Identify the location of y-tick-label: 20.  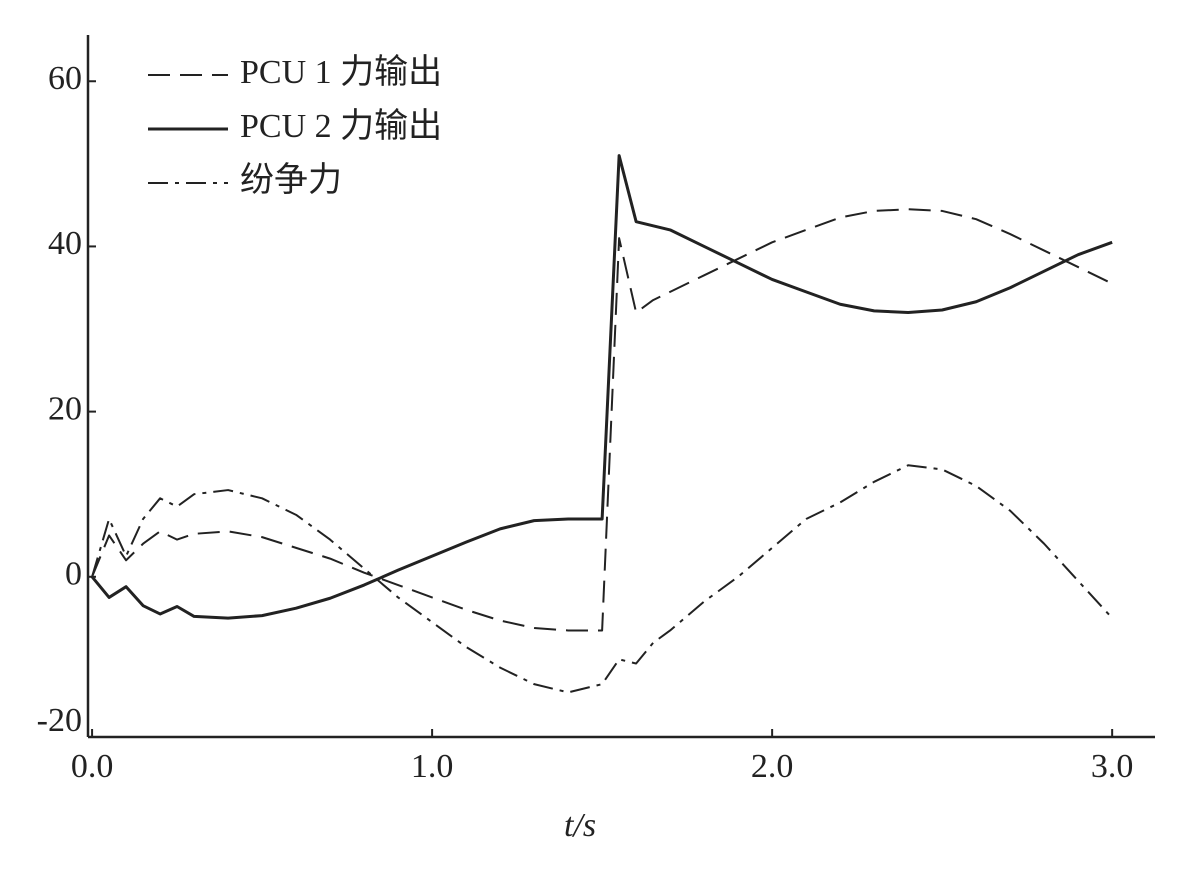
(65, 408).